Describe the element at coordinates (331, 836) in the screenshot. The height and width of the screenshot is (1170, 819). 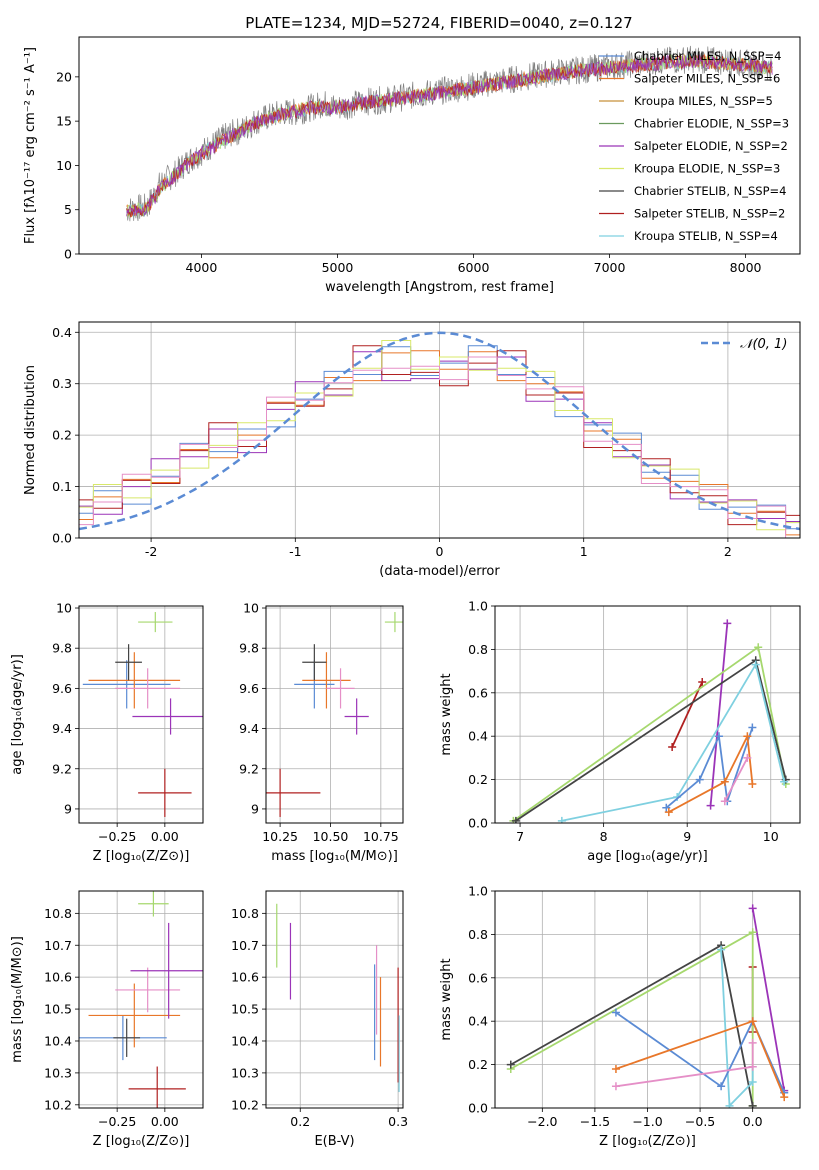
I see `x-tick-label: 10.50` at that location.